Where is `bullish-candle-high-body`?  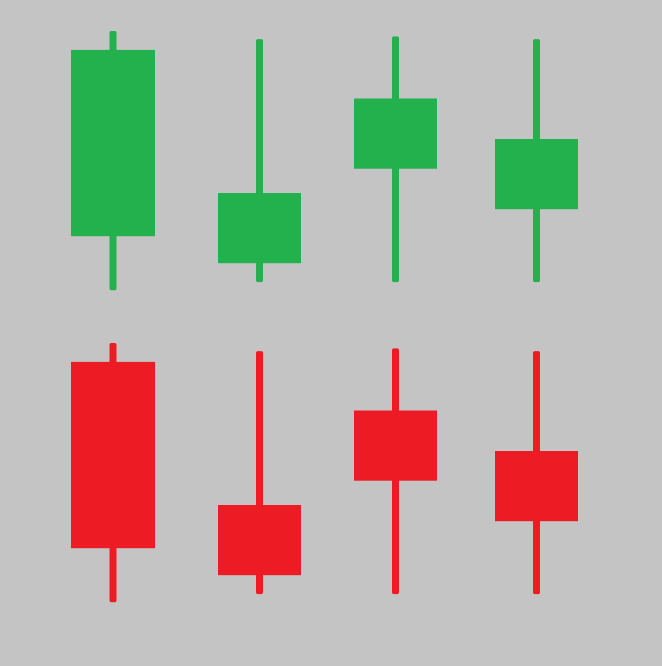
bullish-candle-high-body is located at coordinates (395, 159).